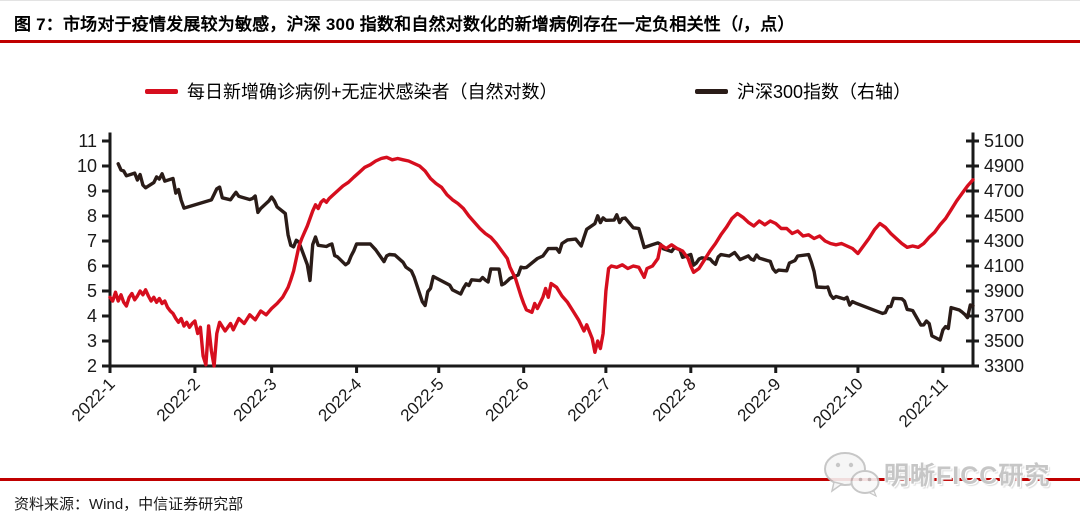 The image size is (1080, 525). Describe the element at coordinates (92, 191) in the screenshot. I see `left-axis-label: 9` at that location.